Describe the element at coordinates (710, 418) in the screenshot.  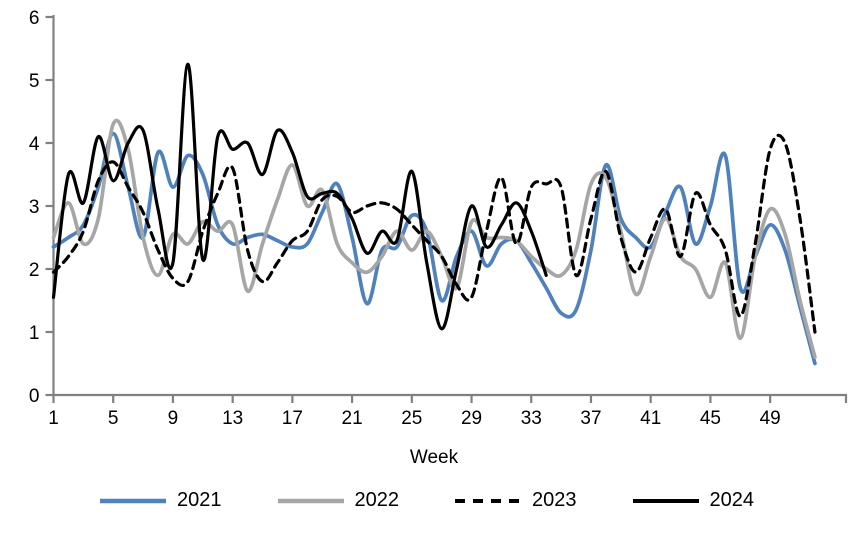
I see `svg-text: 45` at that location.